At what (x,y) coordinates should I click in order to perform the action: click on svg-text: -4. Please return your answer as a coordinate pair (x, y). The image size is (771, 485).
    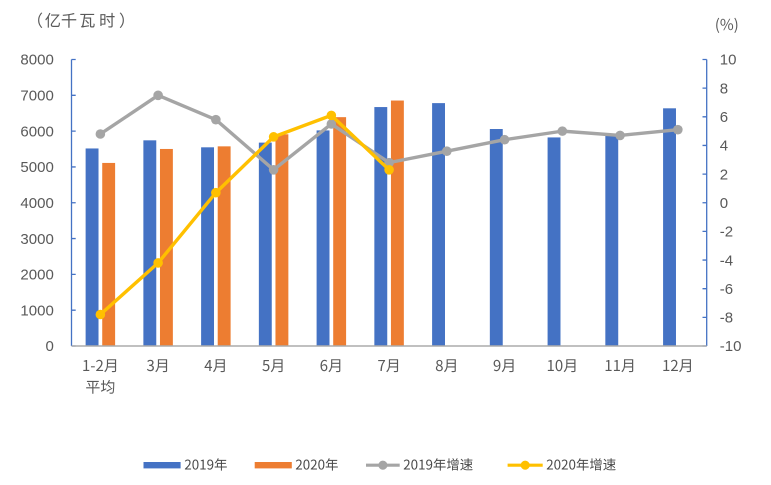
    Looking at the image, I should click on (726, 260).